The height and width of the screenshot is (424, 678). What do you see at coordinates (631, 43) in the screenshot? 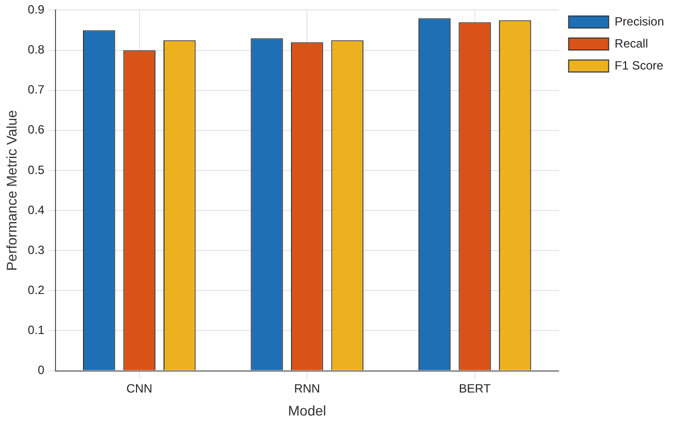
I see `legend-label: Recall` at bounding box center [631, 43].